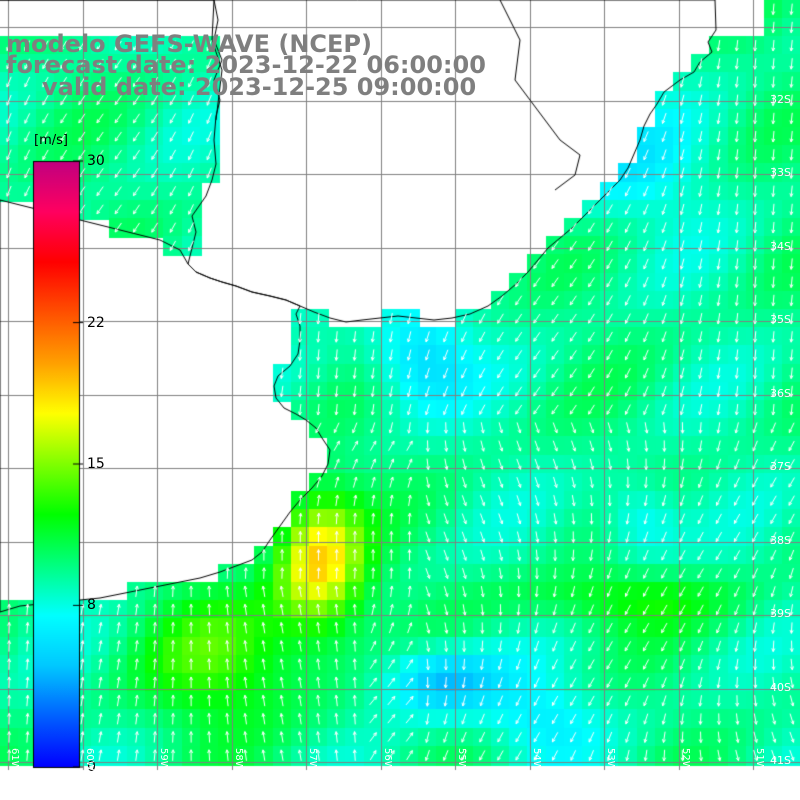 Image resolution: width=800 pixels, height=800 pixels. What do you see at coordinates (312, 759) in the screenshot?
I see `longitude-label: 57W` at bounding box center [312, 759].